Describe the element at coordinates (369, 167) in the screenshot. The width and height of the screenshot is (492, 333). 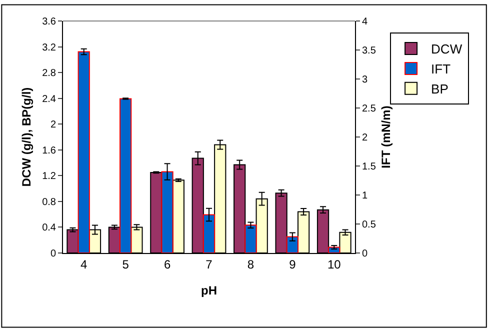
I see `y2-tick-label: 1.5` at that location.